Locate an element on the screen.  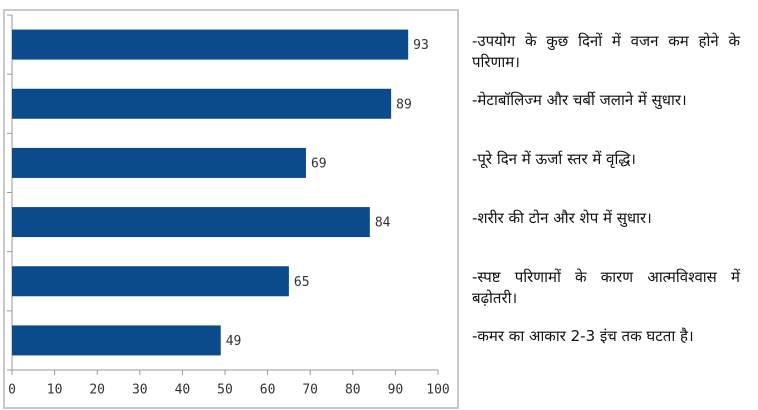
x-tick-label: 70 is located at coordinates (310, 390).